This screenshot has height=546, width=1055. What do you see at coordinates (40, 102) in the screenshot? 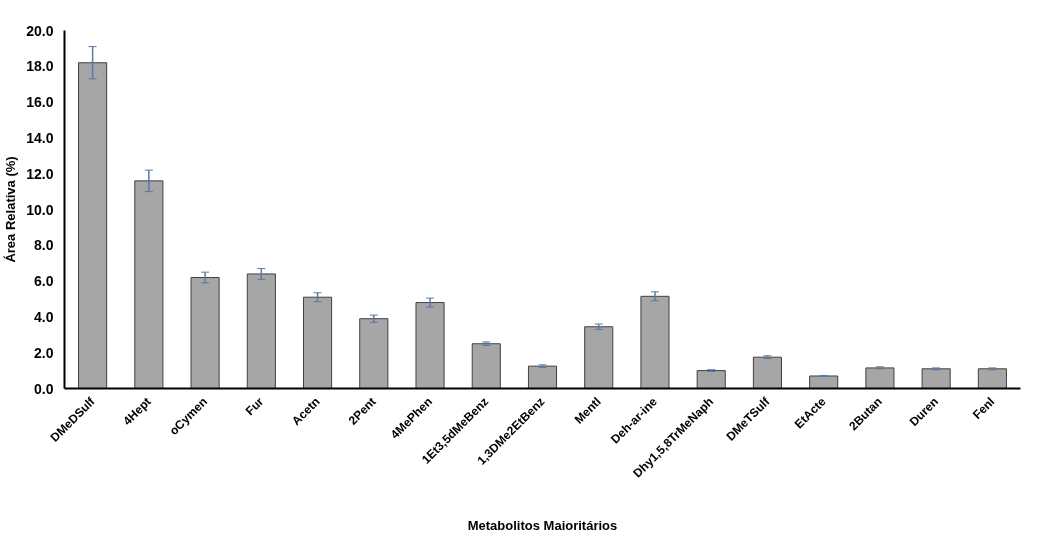
I see `y-tick-label: 16.0` at bounding box center [40, 102].